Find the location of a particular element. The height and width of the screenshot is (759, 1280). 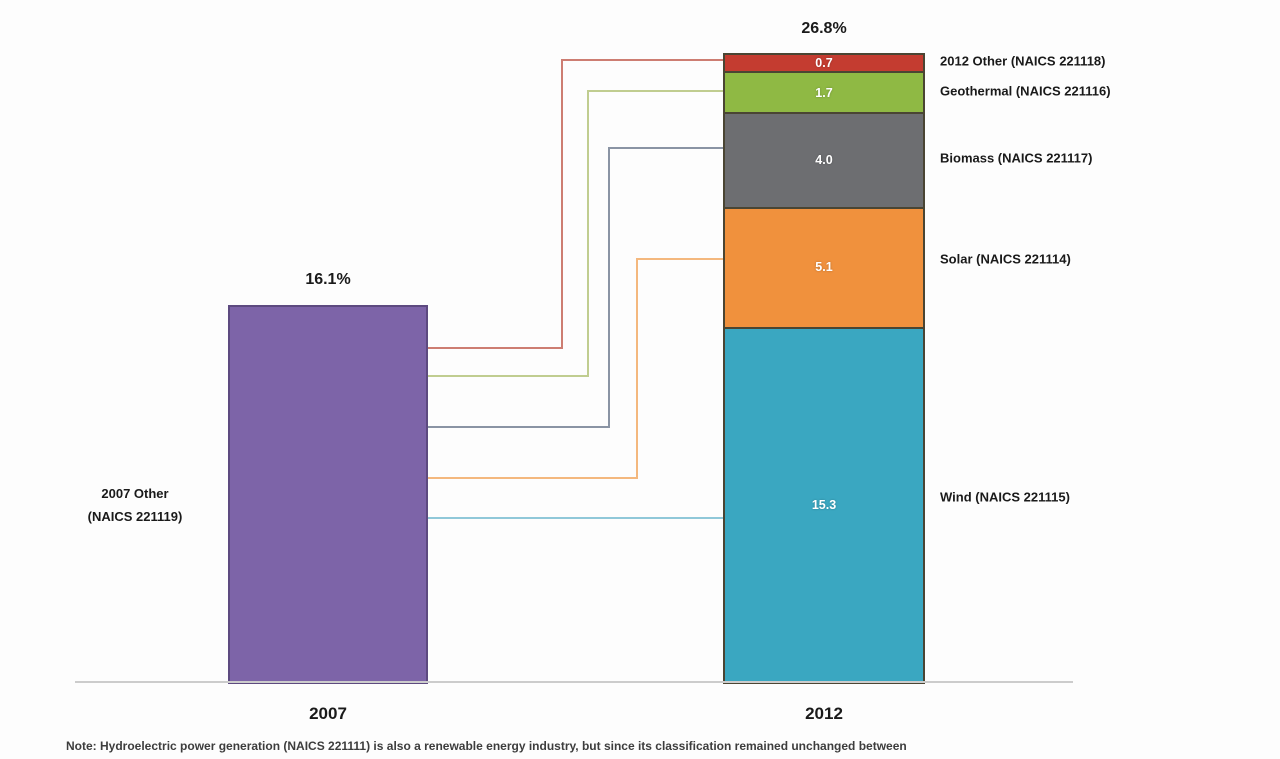

total-label-2012: 26.8% is located at coordinates (824, 28).